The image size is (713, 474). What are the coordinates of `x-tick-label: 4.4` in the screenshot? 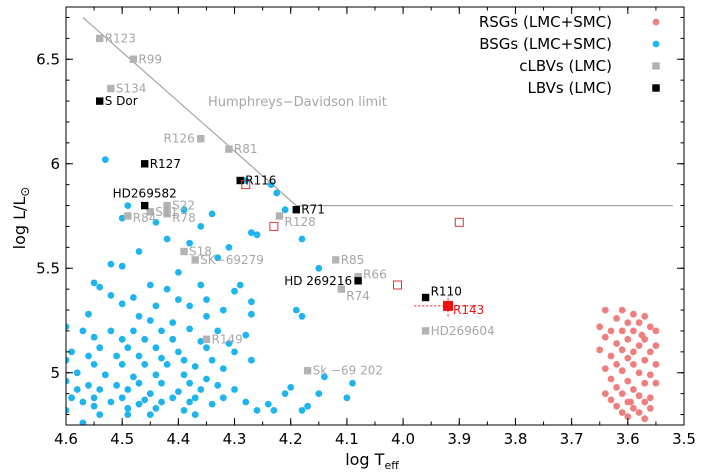 It's located at (178, 439).